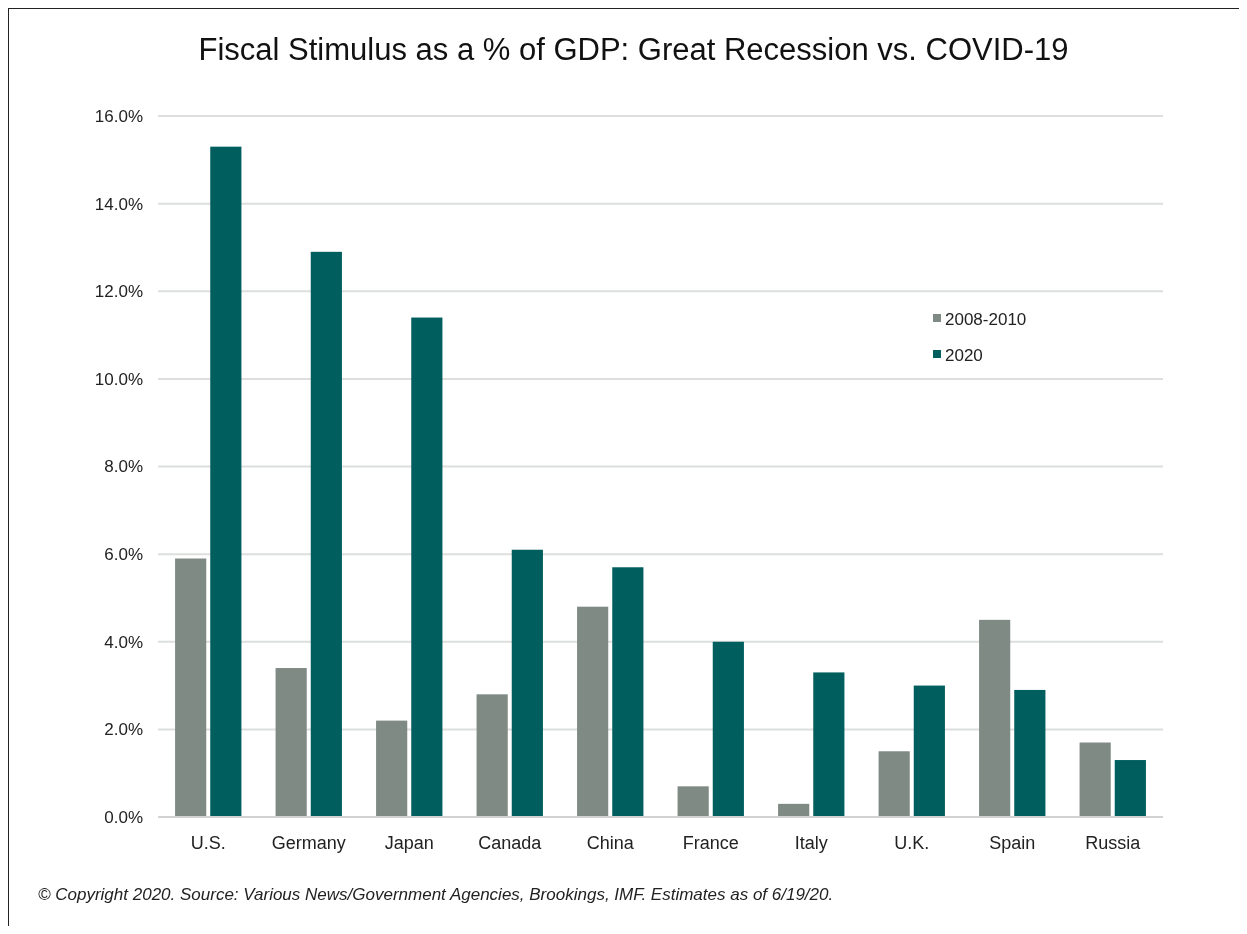 This screenshot has width=1247, height=934. What do you see at coordinates (436, 894) in the screenshot?
I see `text: © Copyright 2020. Source: Various News/Government Agencies, Brookings, IMF. Estimates as of 6/19/20.` at bounding box center [436, 894].